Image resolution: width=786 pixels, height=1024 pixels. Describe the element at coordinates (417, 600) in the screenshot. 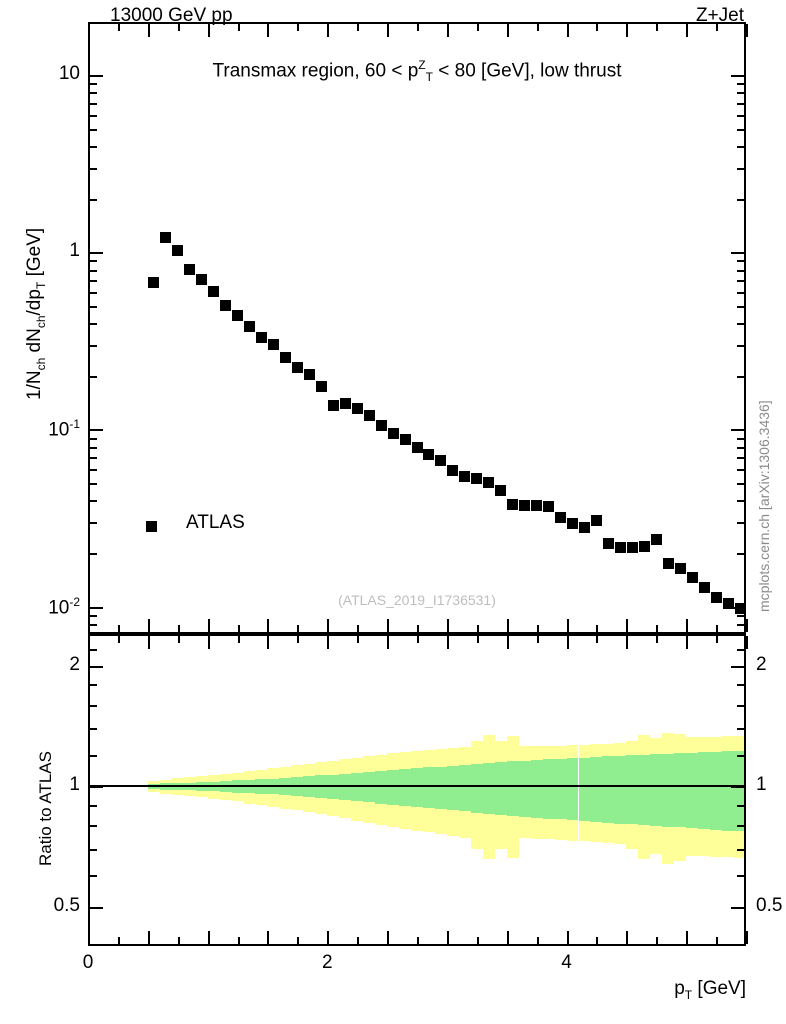

I see `analysis-id-watermark: (ATLAS_2019_I1736531)` at that location.